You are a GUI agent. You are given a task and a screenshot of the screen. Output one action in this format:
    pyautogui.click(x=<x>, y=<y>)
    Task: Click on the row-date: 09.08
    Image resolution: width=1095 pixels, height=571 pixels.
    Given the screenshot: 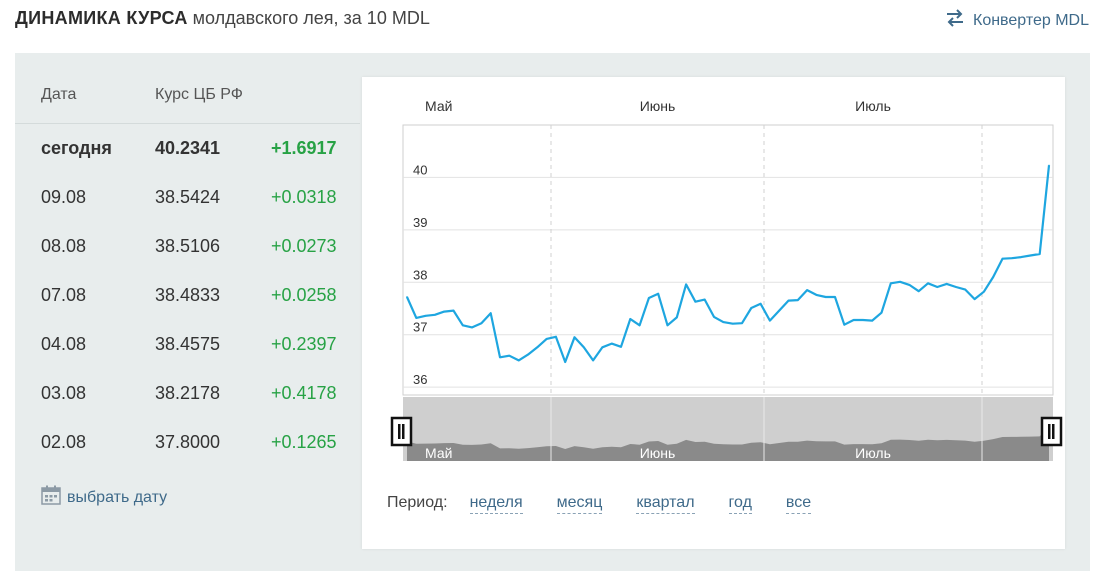 What is the action you would take?
    pyautogui.click(x=64, y=197)
    